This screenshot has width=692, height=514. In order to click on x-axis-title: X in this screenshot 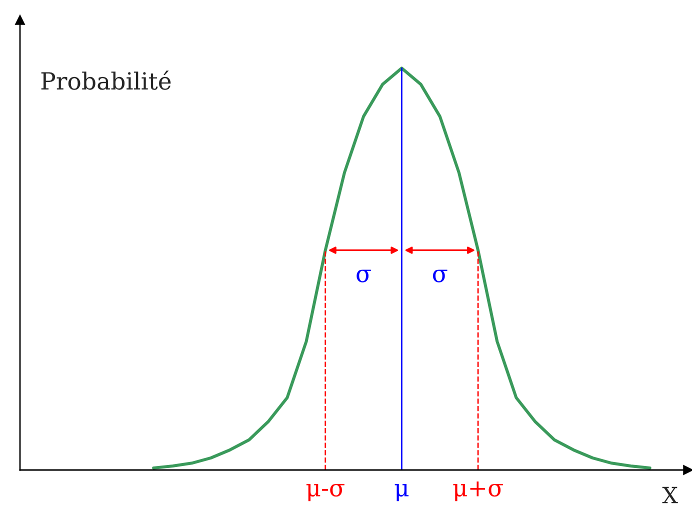, I will do `click(670, 495)`.